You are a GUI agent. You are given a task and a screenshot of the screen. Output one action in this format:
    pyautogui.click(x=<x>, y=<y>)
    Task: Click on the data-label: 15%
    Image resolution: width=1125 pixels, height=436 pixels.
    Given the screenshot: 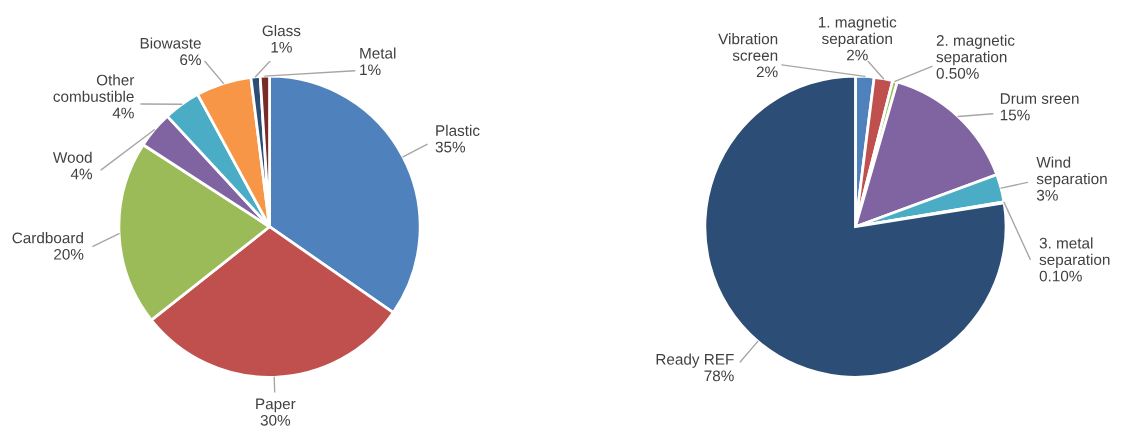 What is the action you would take?
    pyautogui.click(x=1015, y=115)
    